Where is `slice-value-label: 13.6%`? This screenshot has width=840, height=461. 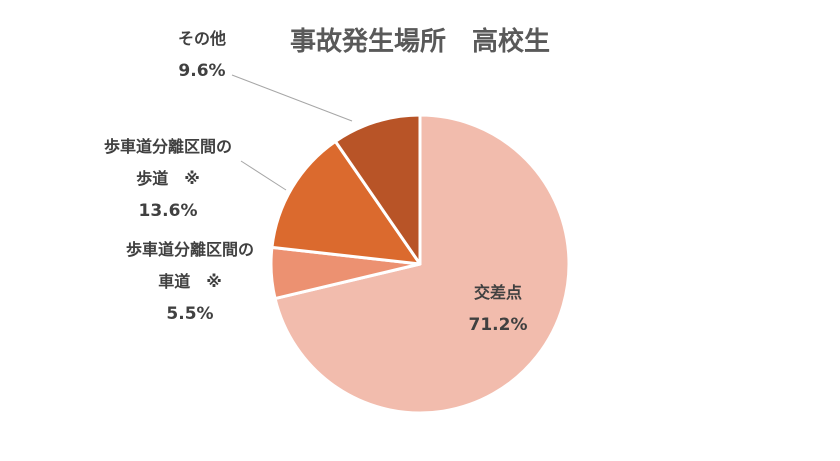
slice-value-label: 13.6% is located at coordinates (168, 211).